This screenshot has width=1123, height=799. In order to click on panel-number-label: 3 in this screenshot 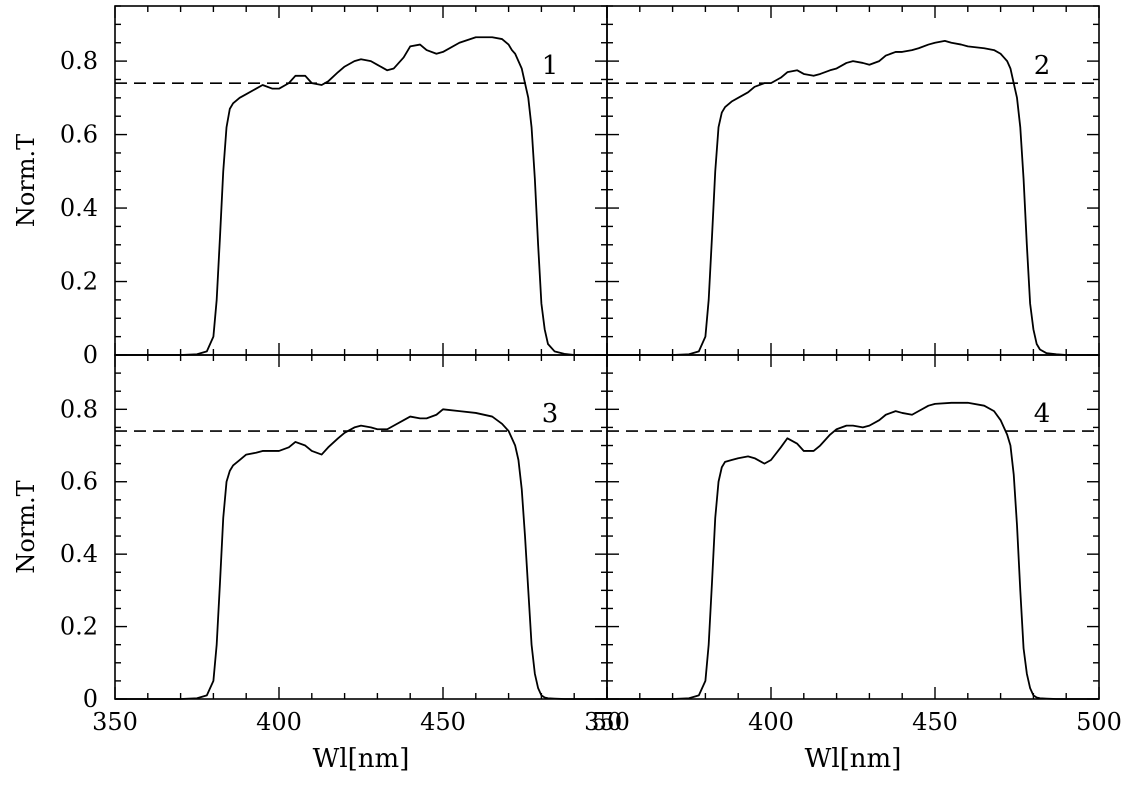, I will do `click(550, 414)`.